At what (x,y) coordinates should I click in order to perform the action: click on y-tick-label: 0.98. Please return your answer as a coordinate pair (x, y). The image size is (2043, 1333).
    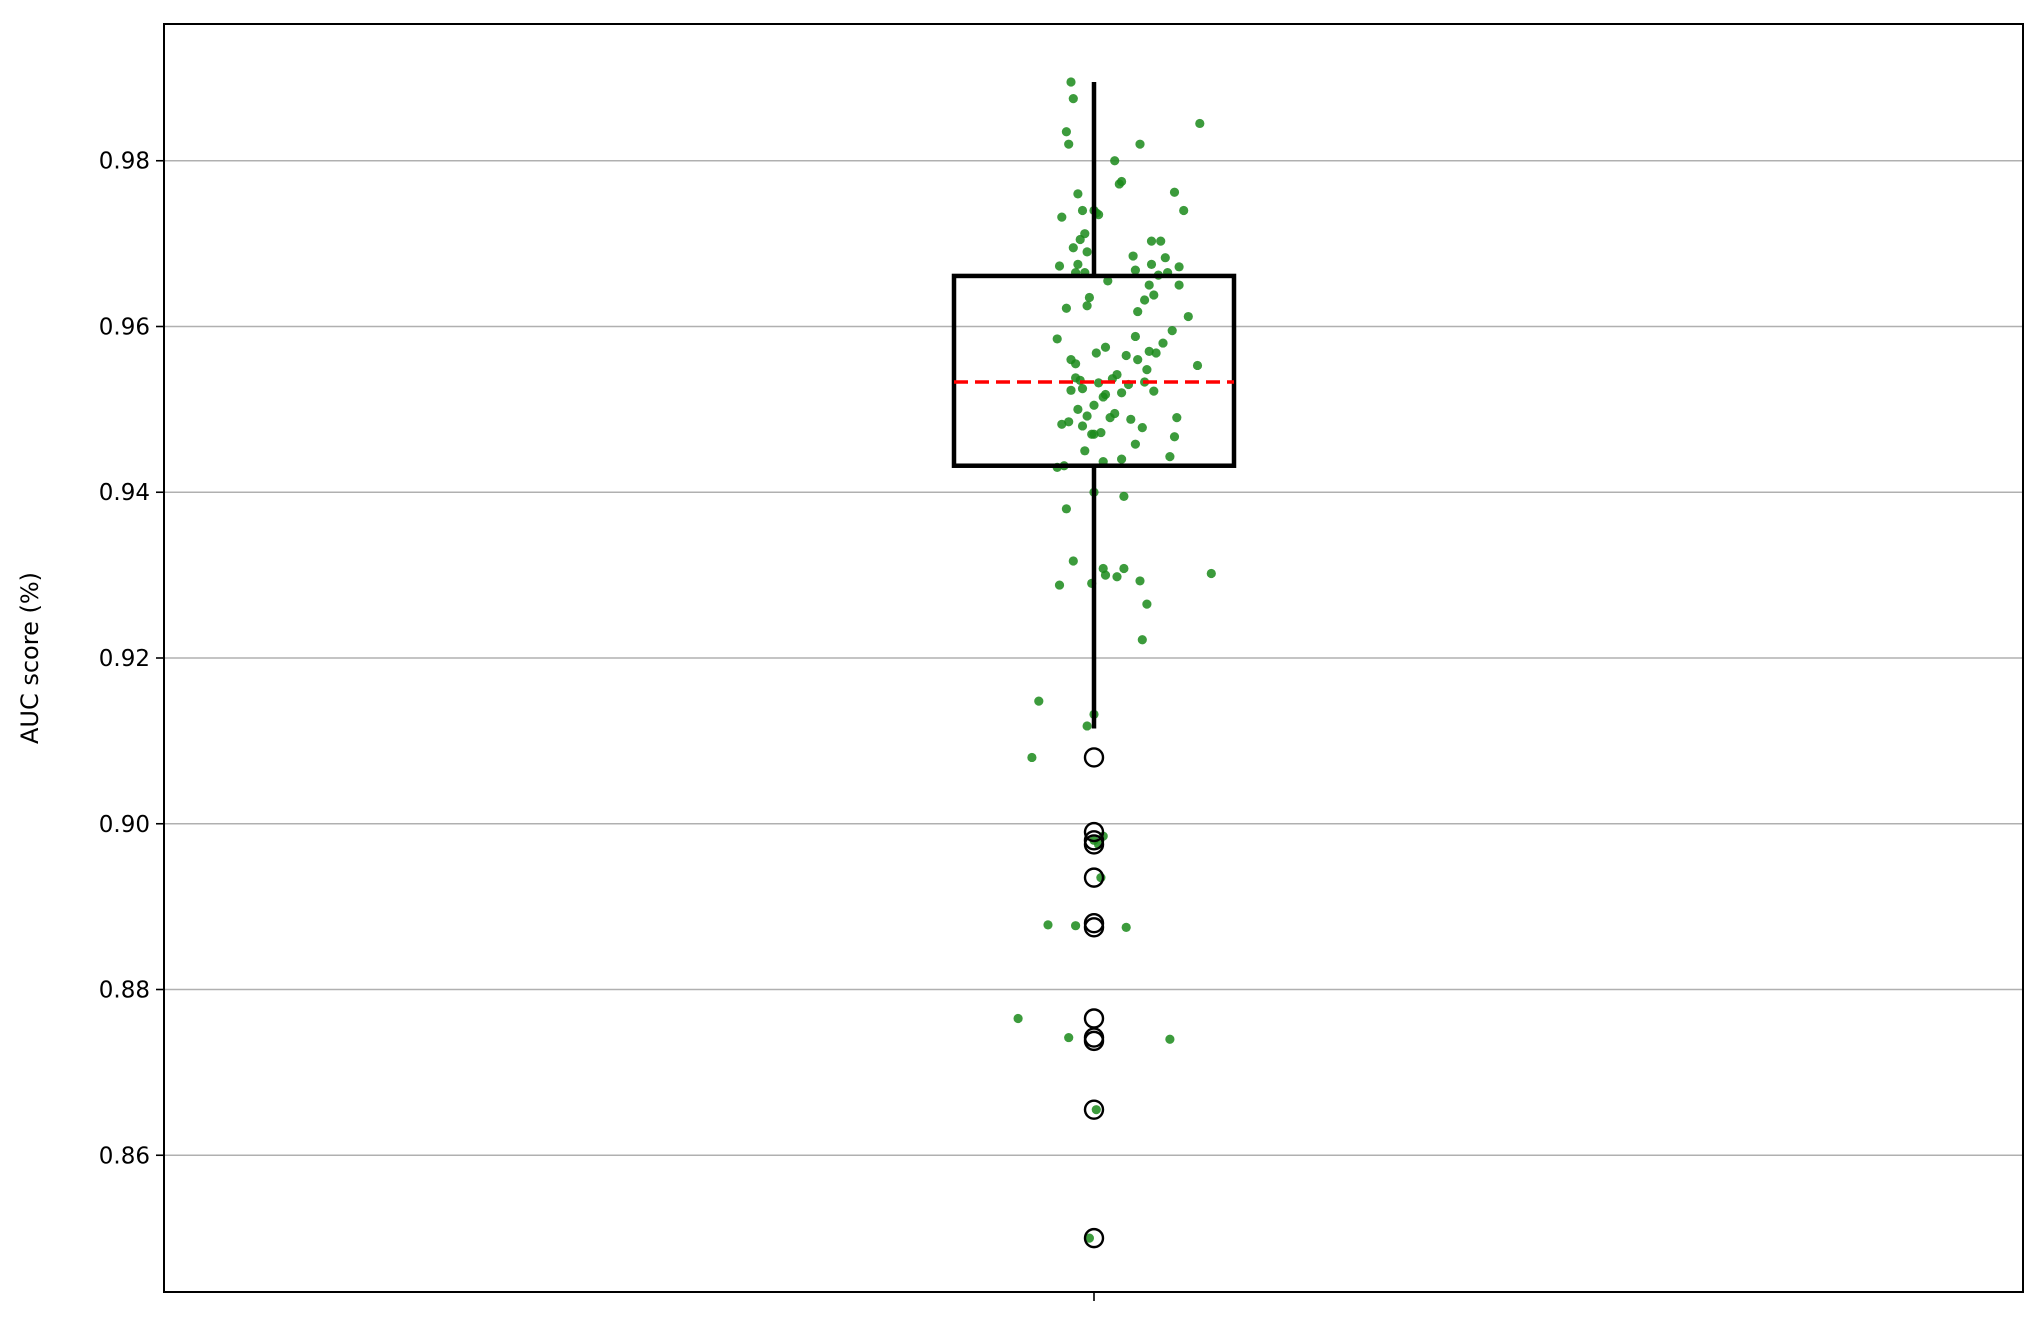
    Looking at the image, I should click on (124, 162).